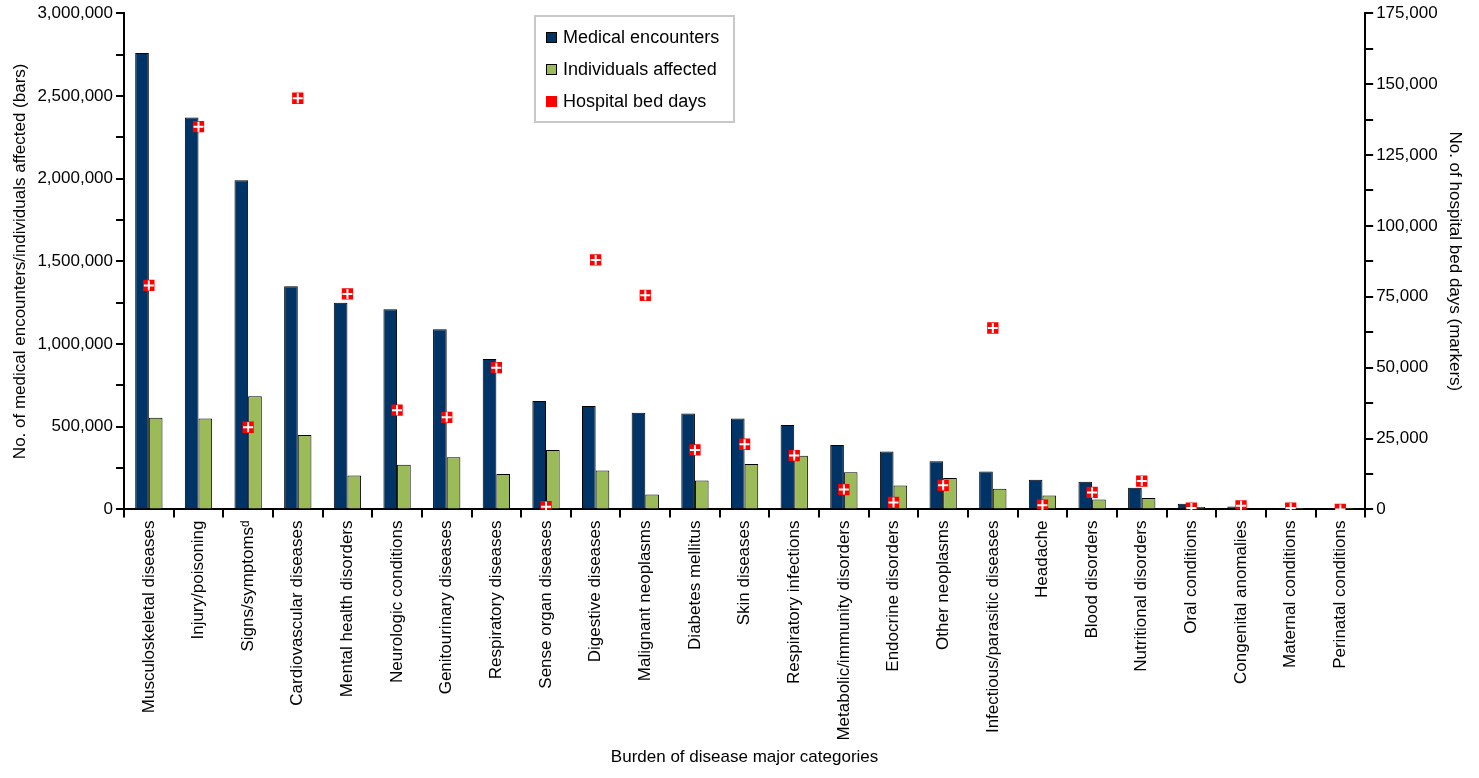 The image size is (1479, 778). I want to click on y2-tick-label: 50,000, so click(1402, 367).